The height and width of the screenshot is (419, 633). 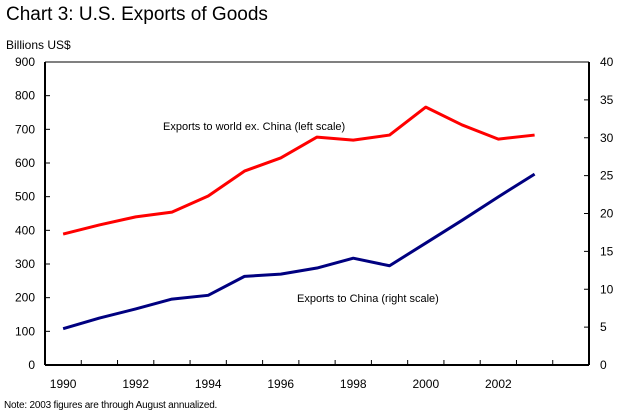 What do you see at coordinates (603, 365) in the screenshot?
I see `right-axis-tick-label: 0` at bounding box center [603, 365].